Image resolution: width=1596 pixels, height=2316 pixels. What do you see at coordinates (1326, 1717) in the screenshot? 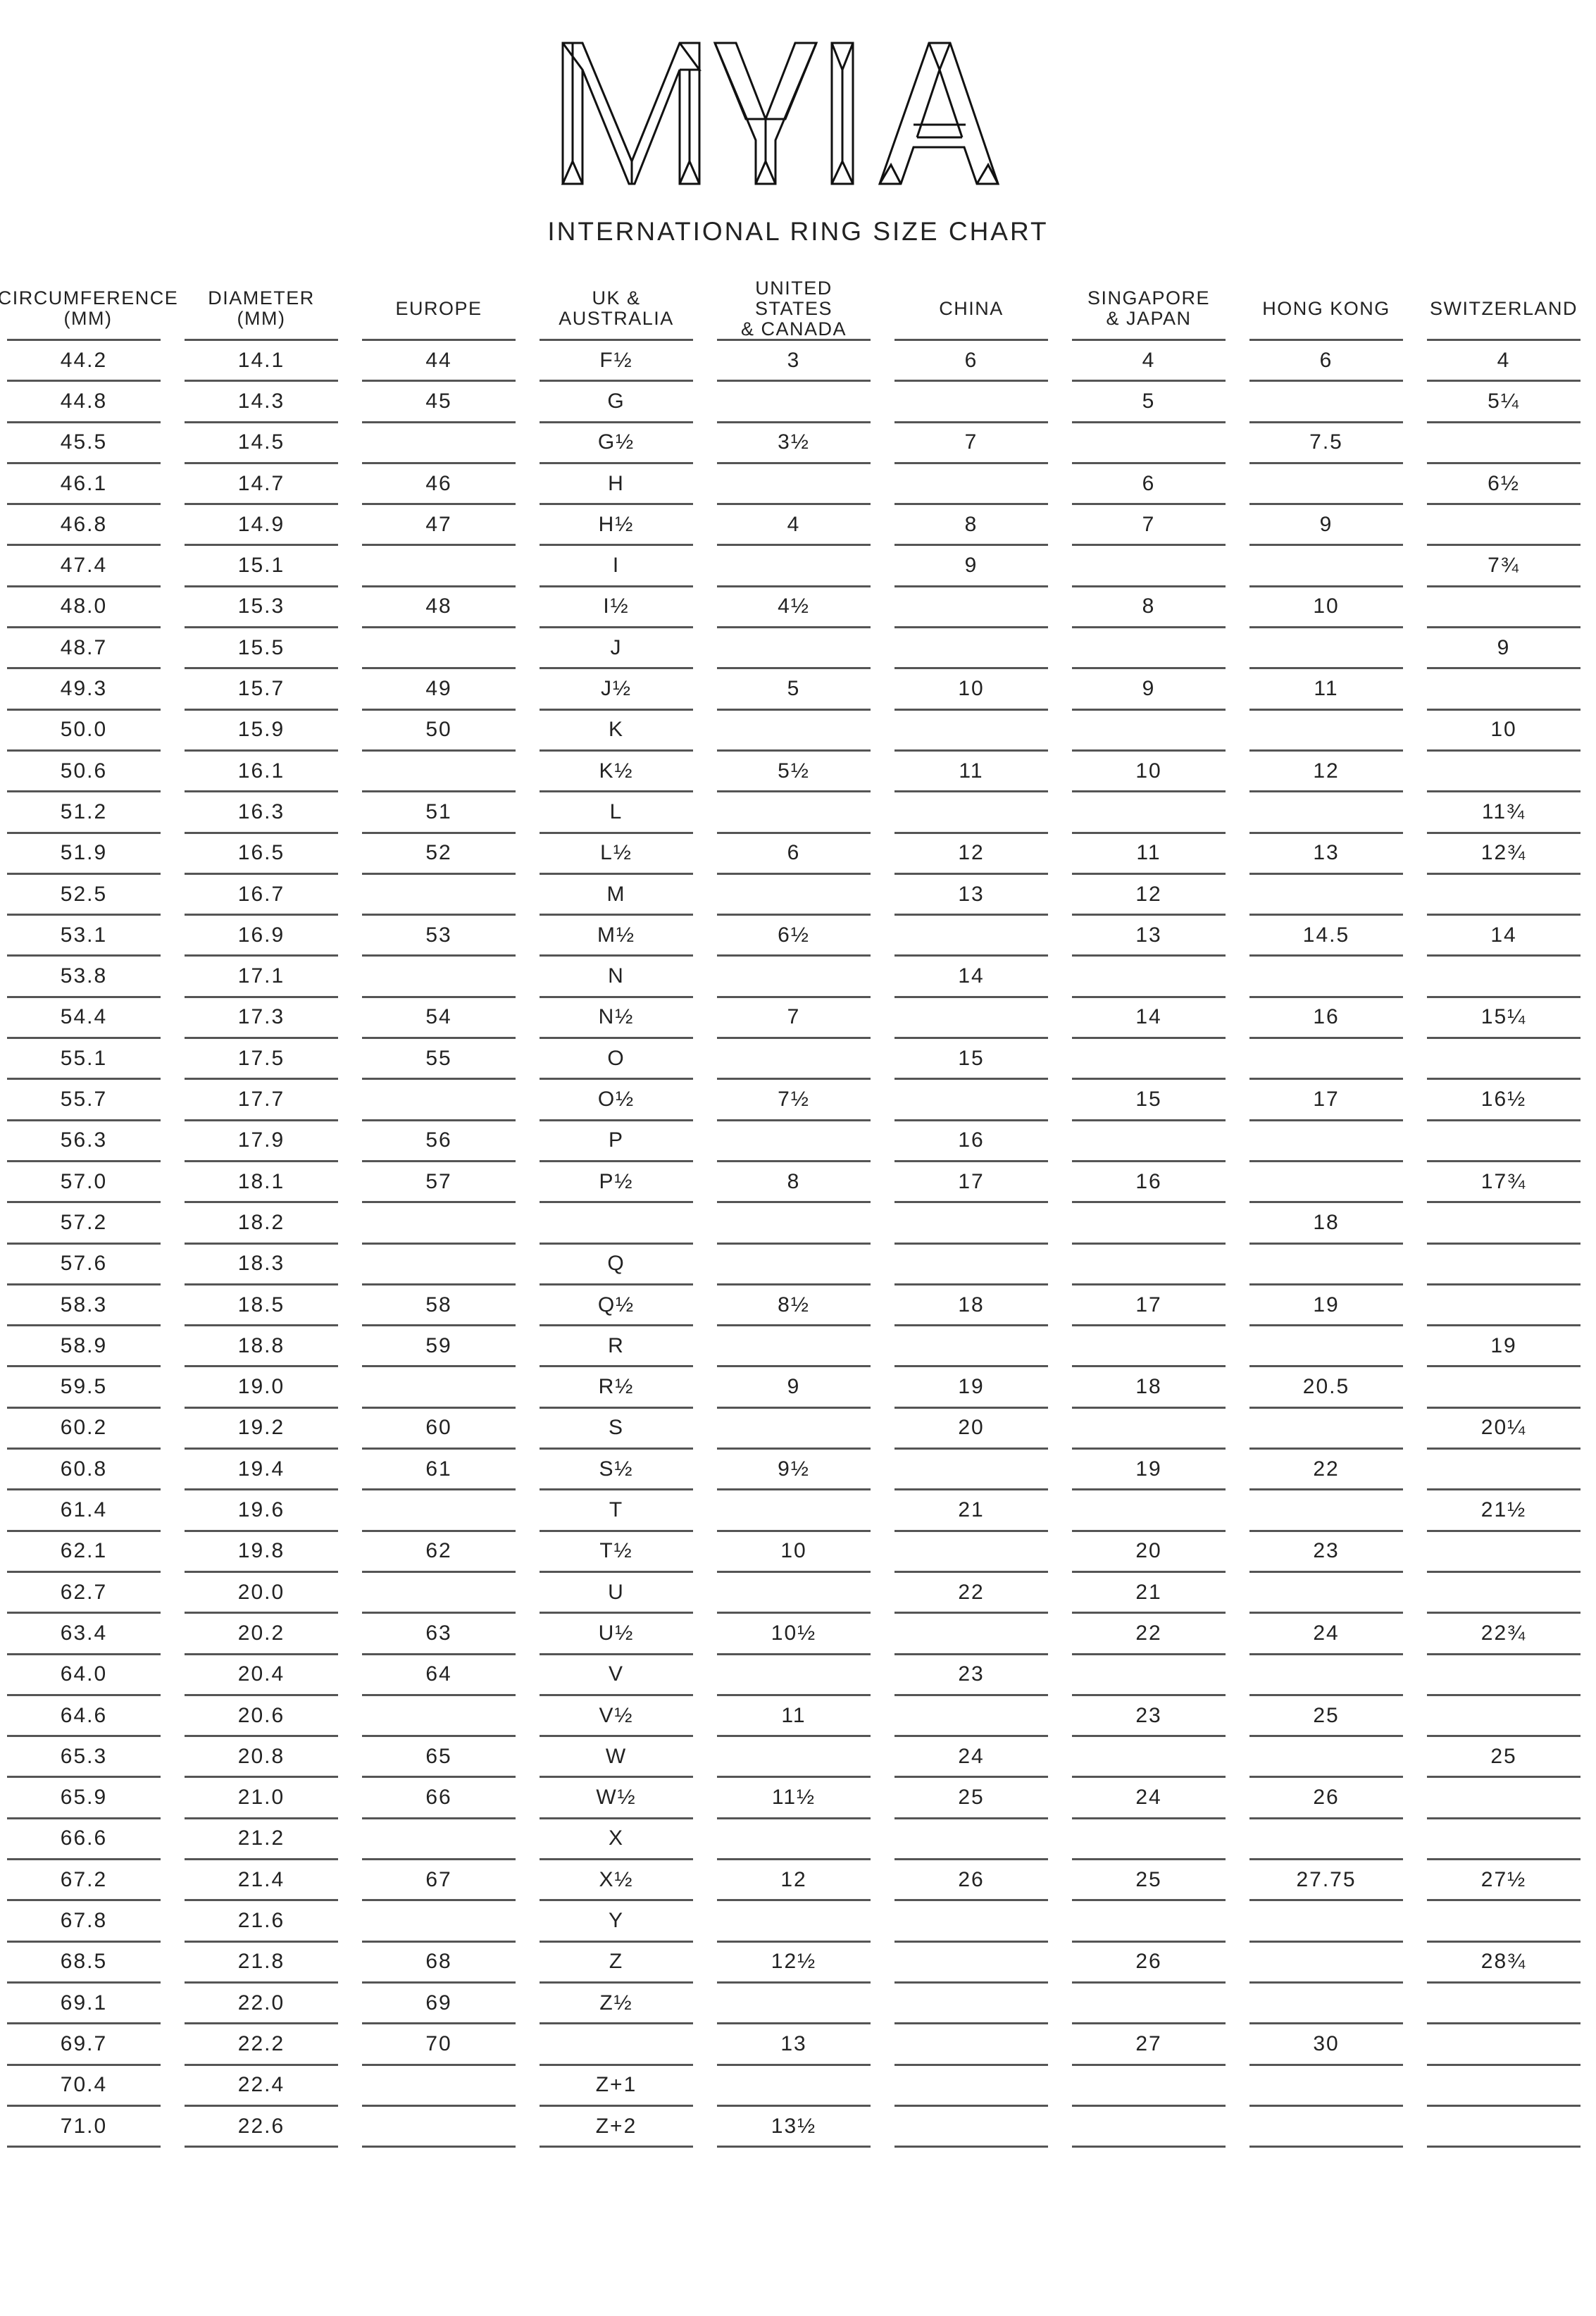
I see `cell-hong-kong: 25` at bounding box center [1326, 1717].